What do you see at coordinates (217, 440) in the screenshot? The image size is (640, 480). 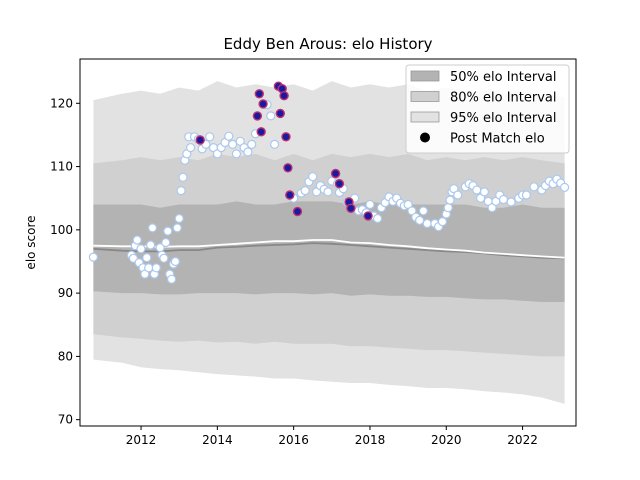 I see `x-tick-label: 2014` at bounding box center [217, 440].